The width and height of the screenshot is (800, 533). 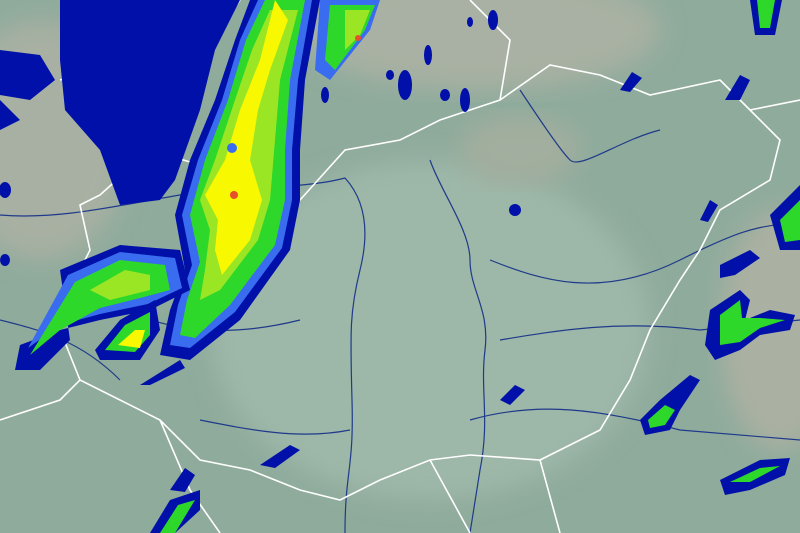 What do you see at coordinates (458, 346) in the screenshot?
I see `river-tisza` at bounding box center [458, 346].